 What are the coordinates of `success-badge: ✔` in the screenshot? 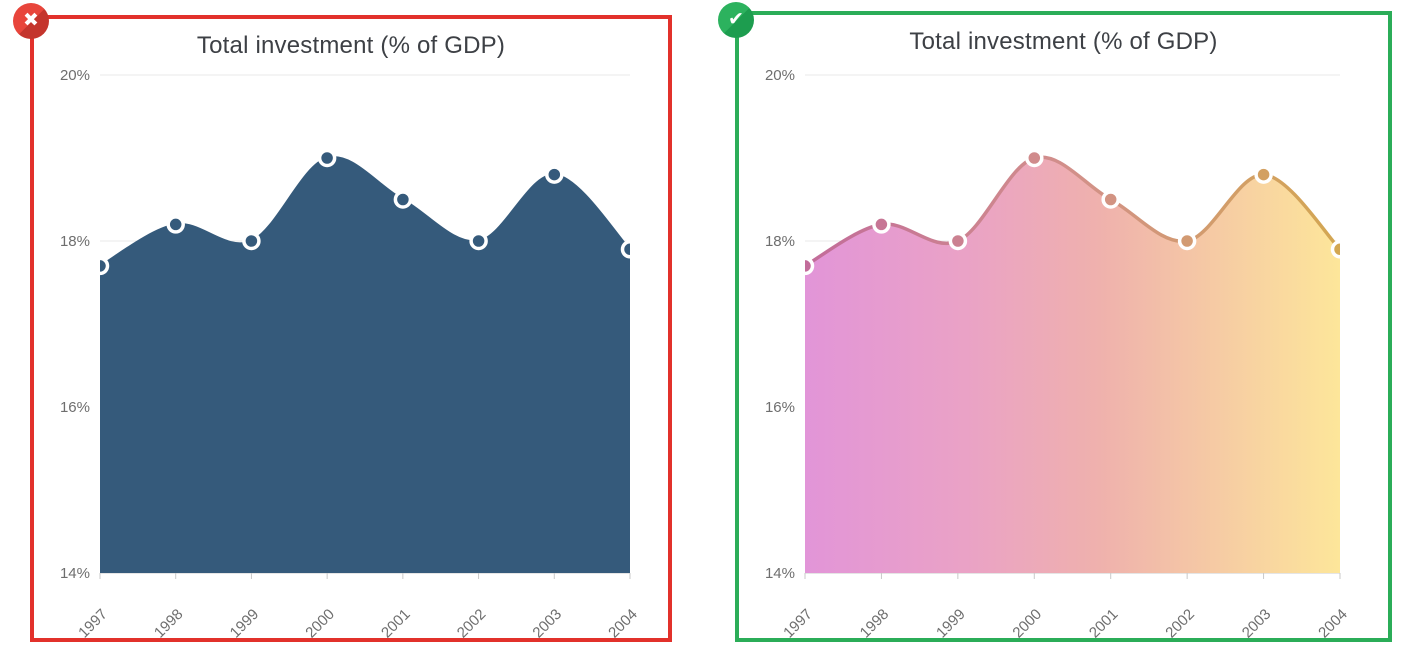 It's located at (736, 20).